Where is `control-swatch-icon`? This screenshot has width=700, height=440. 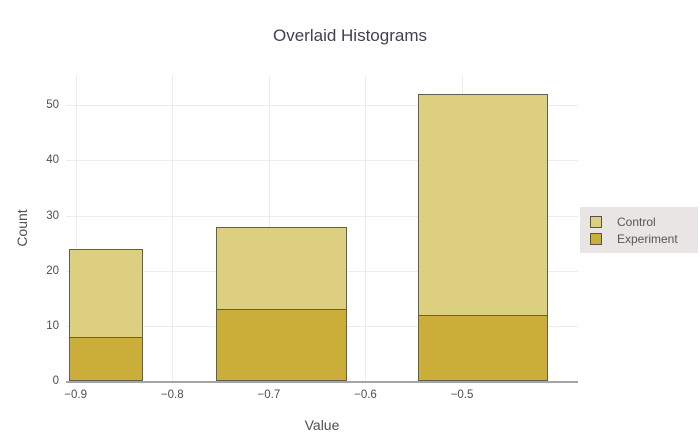 control-swatch-icon is located at coordinates (596, 222).